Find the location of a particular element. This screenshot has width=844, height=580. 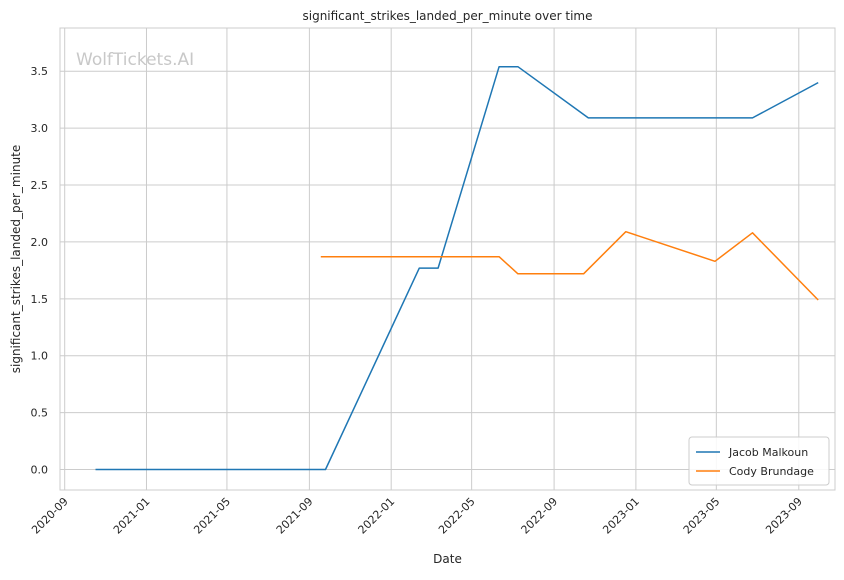

x-tick-label: 2020-09 is located at coordinates (50, 516).